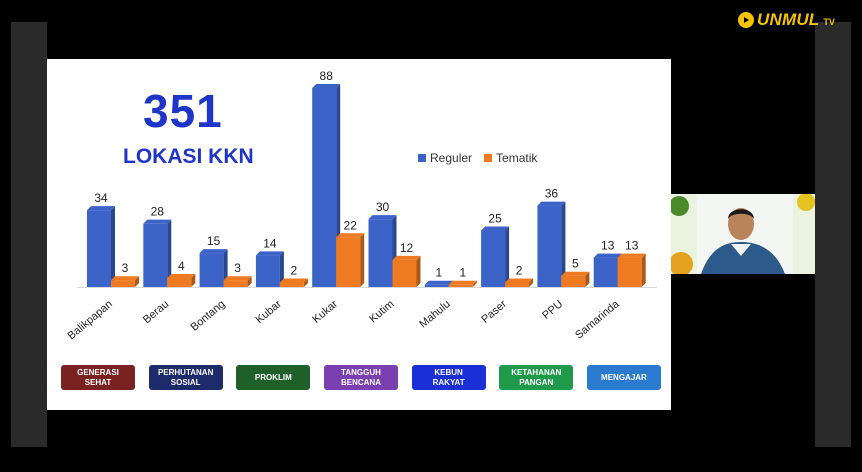 This screenshot has height=472, width=862. Describe the element at coordinates (325, 312) in the screenshot. I see `category-label-kukar: Kukar` at that location.